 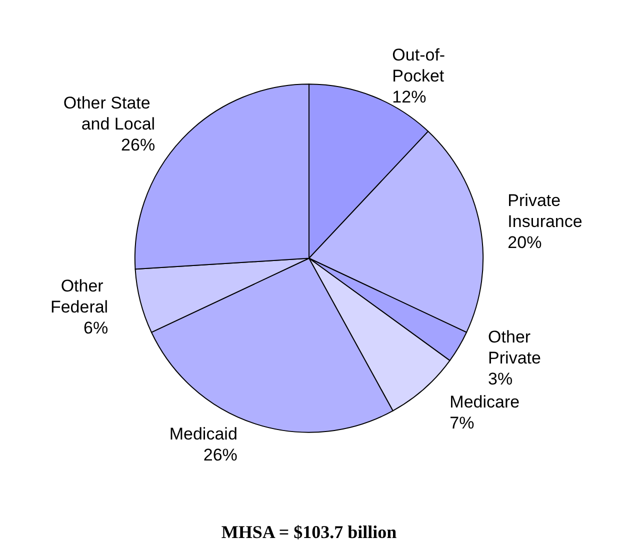 What do you see at coordinates (462, 423) in the screenshot?
I see `data-label: 7%` at bounding box center [462, 423].